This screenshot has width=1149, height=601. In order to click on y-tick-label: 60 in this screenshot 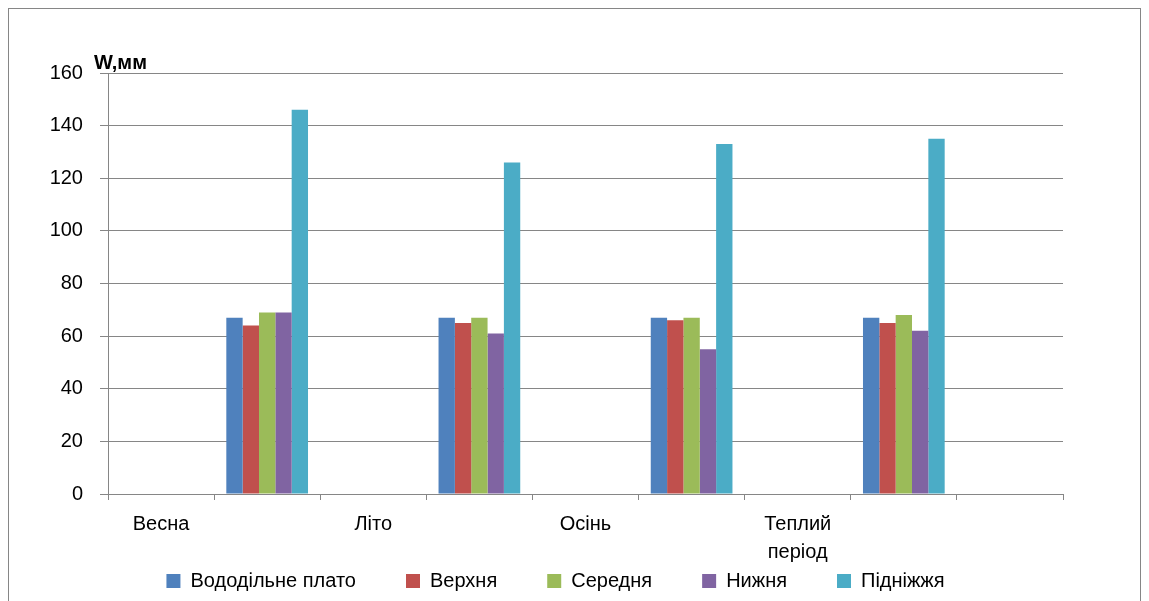, I will do `click(71, 334)`.